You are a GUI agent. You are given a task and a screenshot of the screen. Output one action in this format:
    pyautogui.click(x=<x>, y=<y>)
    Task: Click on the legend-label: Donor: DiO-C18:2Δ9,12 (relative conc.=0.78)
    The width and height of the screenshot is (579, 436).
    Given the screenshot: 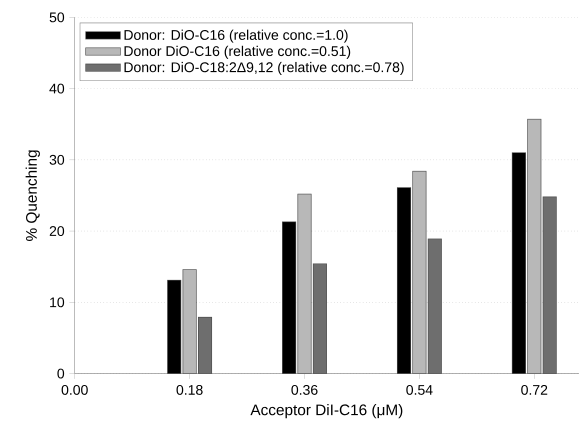 What is the action you would take?
    pyautogui.click(x=264, y=68)
    